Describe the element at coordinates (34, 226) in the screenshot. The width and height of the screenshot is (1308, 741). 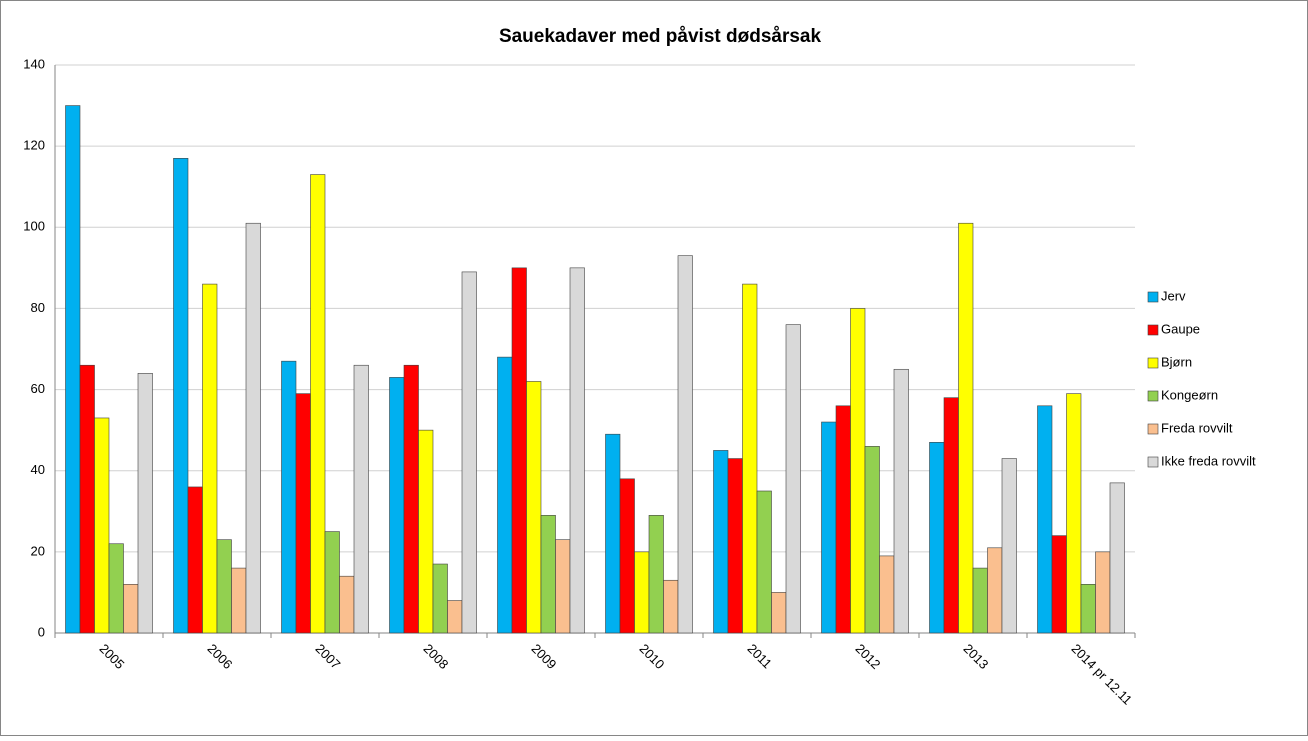
I see `y-tick-label: 100` at that location.